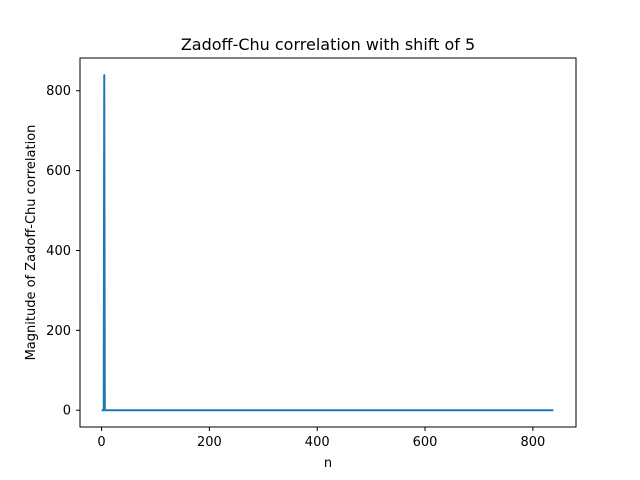 This screenshot has width=640, height=480. I want to click on x-tick-label: 800, so click(532, 442).